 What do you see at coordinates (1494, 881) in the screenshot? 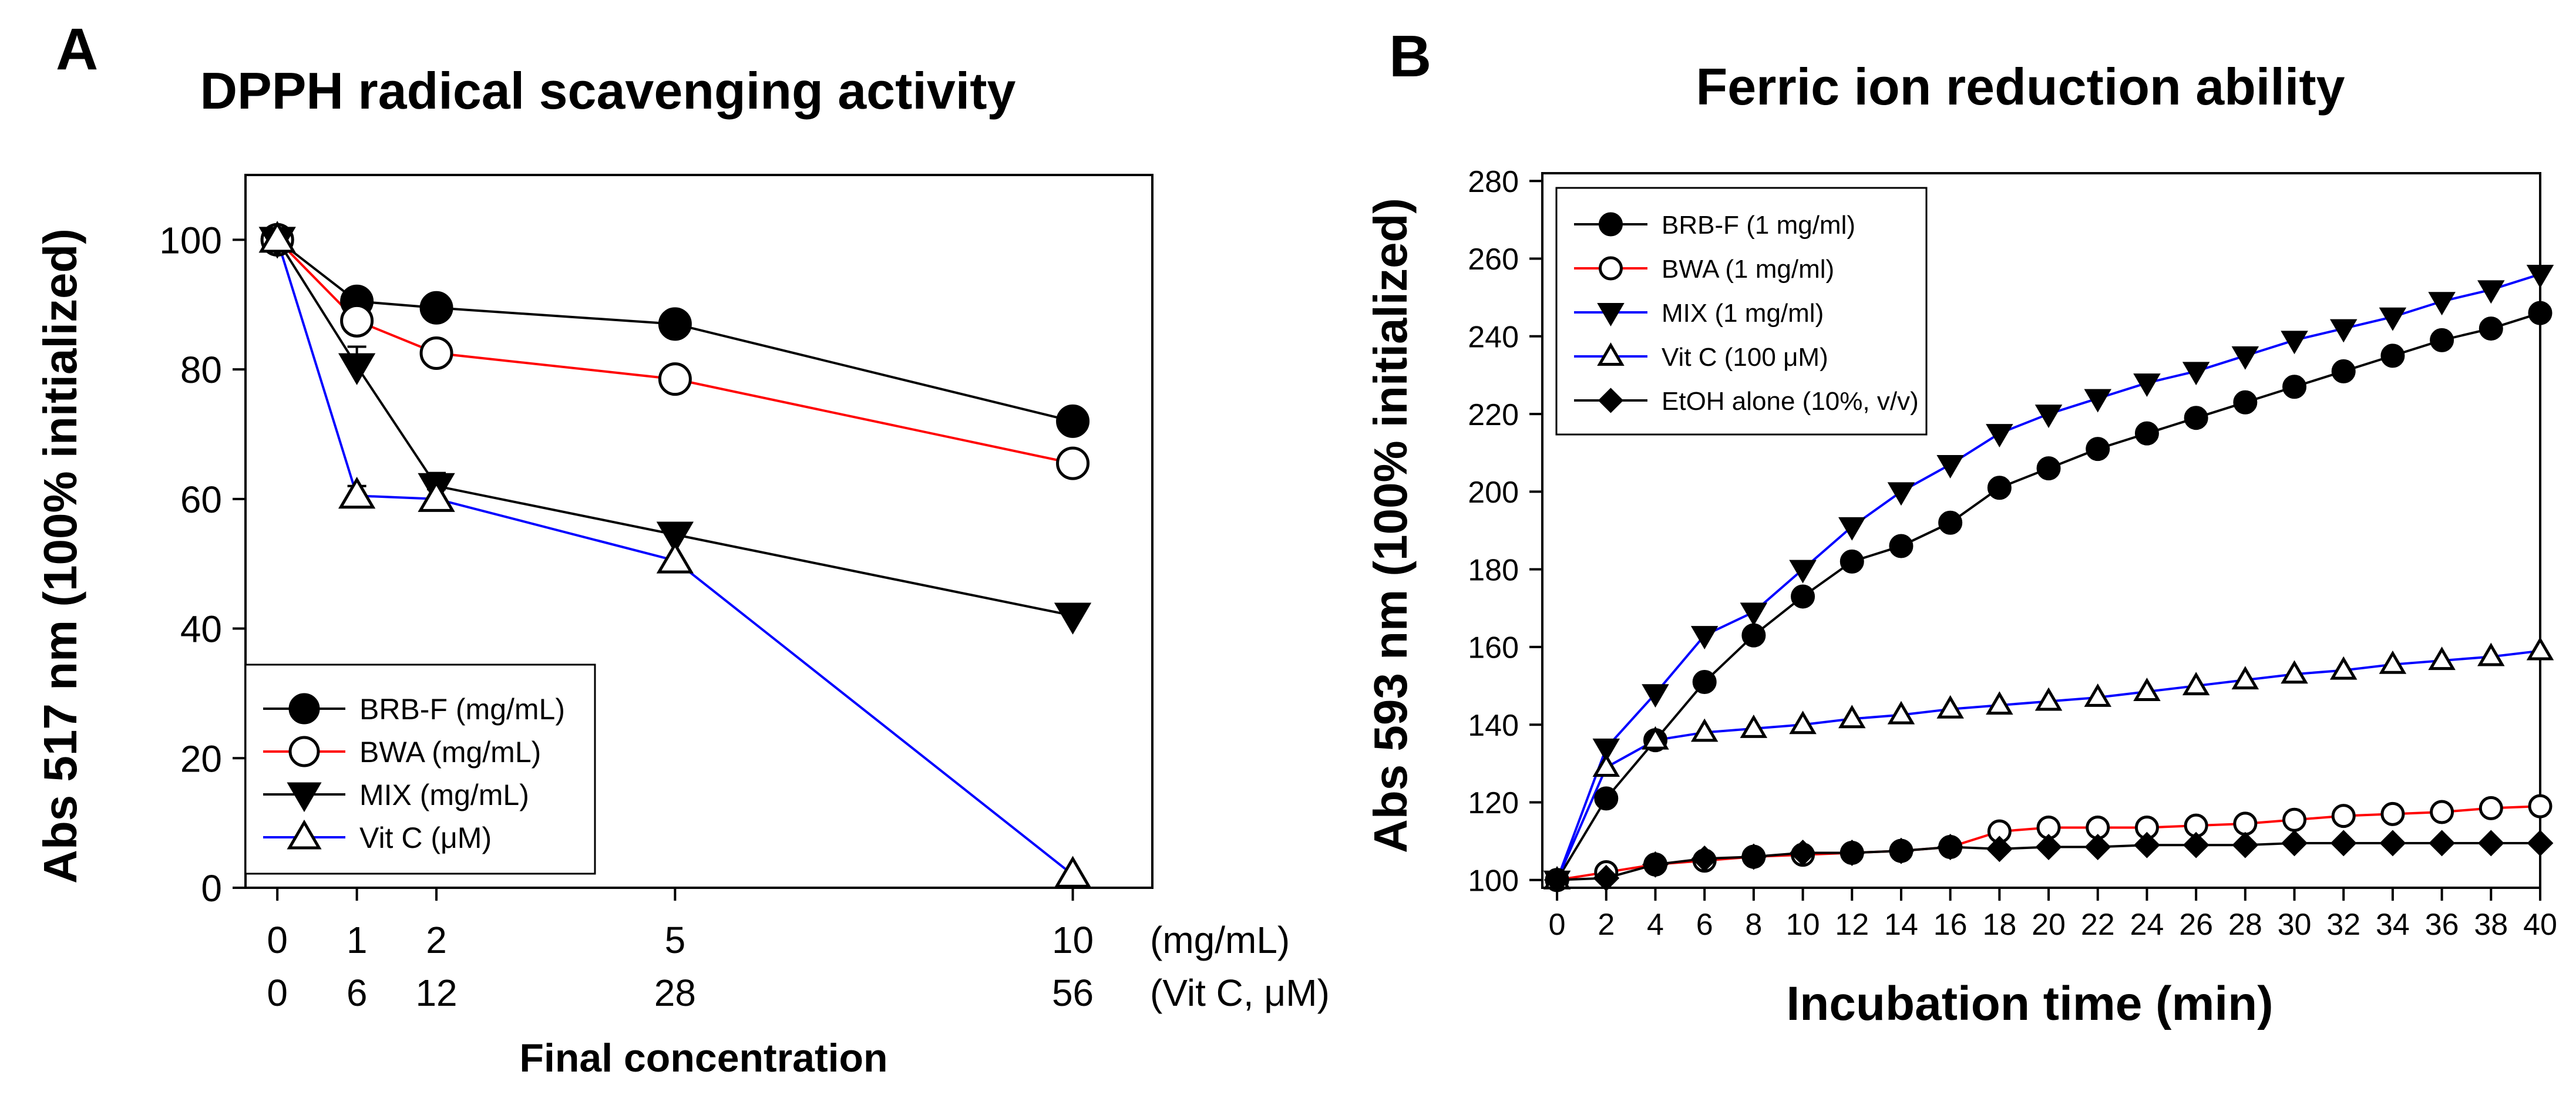
I see `y-tick-label: 100` at bounding box center [1494, 881].